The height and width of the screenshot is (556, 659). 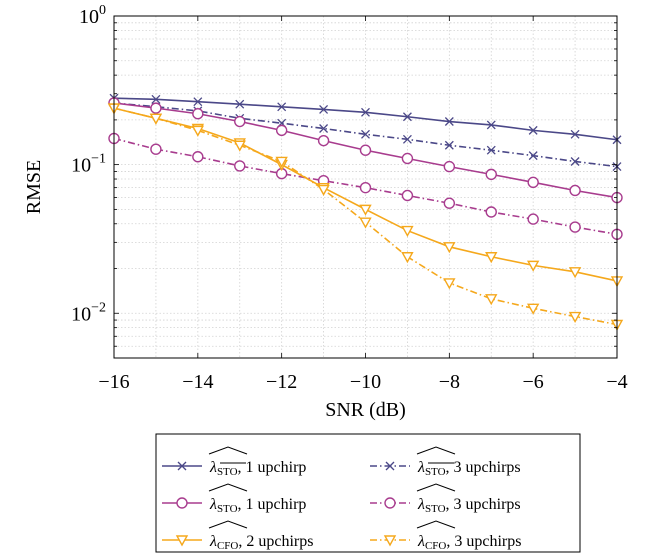 What do you see at coordinates (257, 468) in the screenshot?
I see `legend-label-0: λSTO, 1 upchirp` at bounding box center [257, 468].